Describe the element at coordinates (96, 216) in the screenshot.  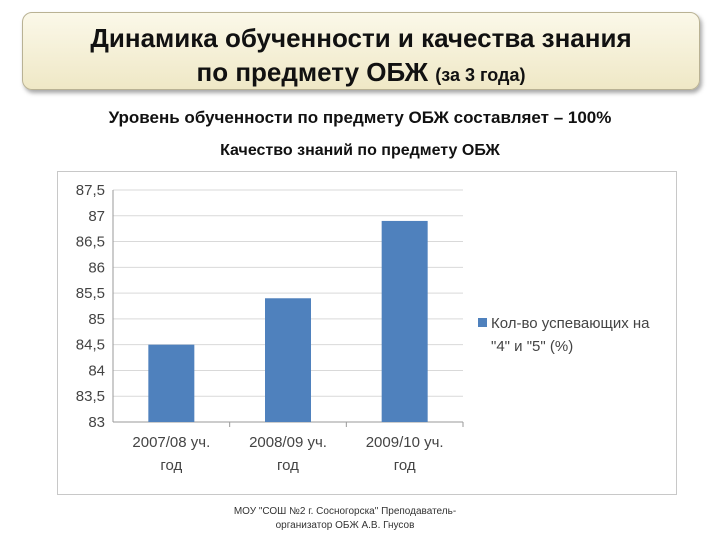
I see `y-tick-label: 87` at that location.